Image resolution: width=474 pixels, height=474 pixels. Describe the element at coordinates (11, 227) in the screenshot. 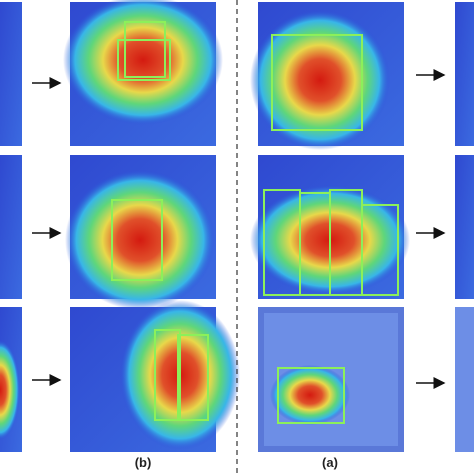

I see `partial-panels-left` at that location.